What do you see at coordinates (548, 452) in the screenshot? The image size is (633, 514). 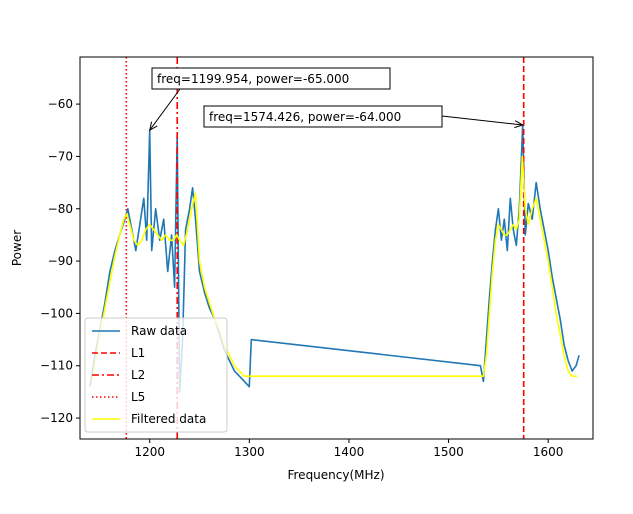 I see `x-tick-label: 1600` at bounding box center [548, 452].